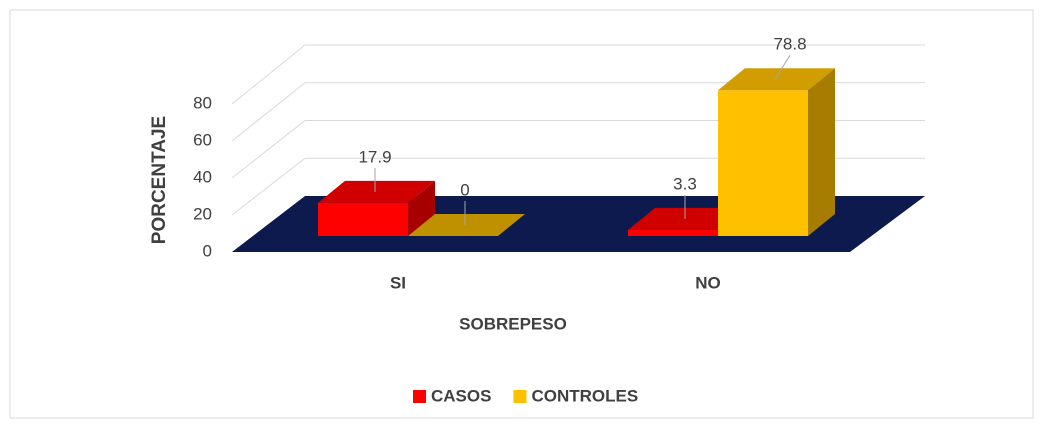 The width and height of the screenshot is (1043, 428). I want to click on value-label: 3.3, so click(685, 183).